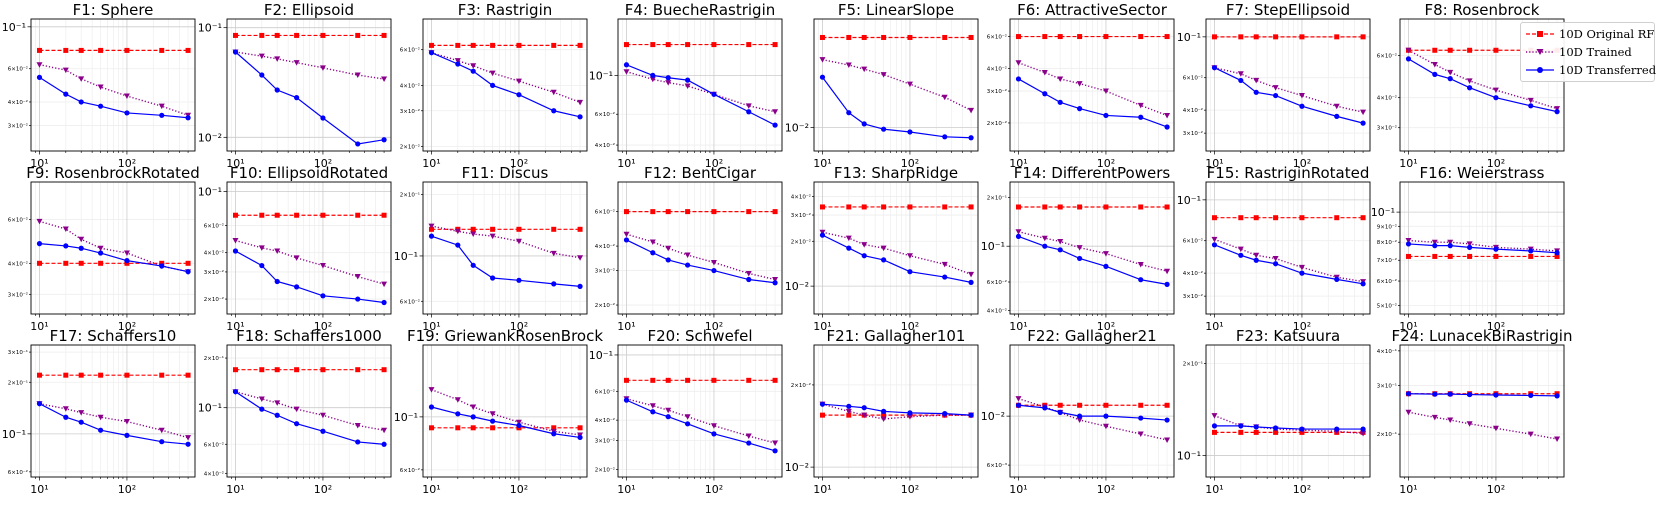 The height and width of the screenshot is (521, 1660). I want to click on y-tick-label: 6×10⁻², so click(605, 391).